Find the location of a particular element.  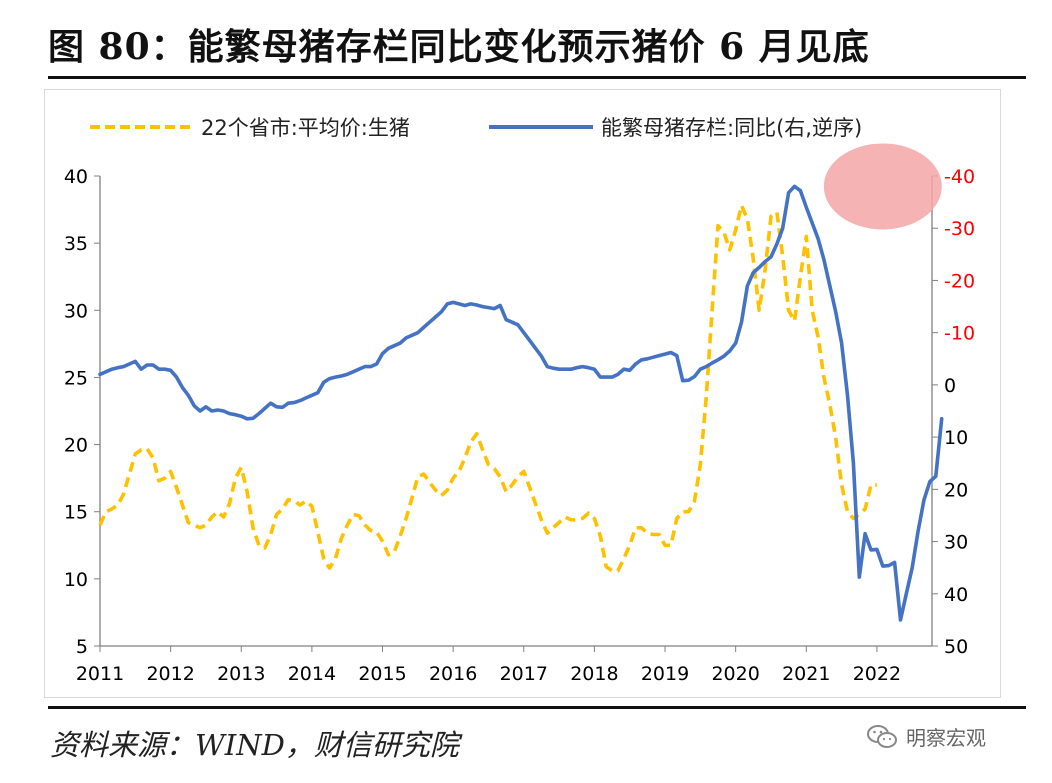

left-axis-tick-label: 25 is located at coordinates (76, 378).